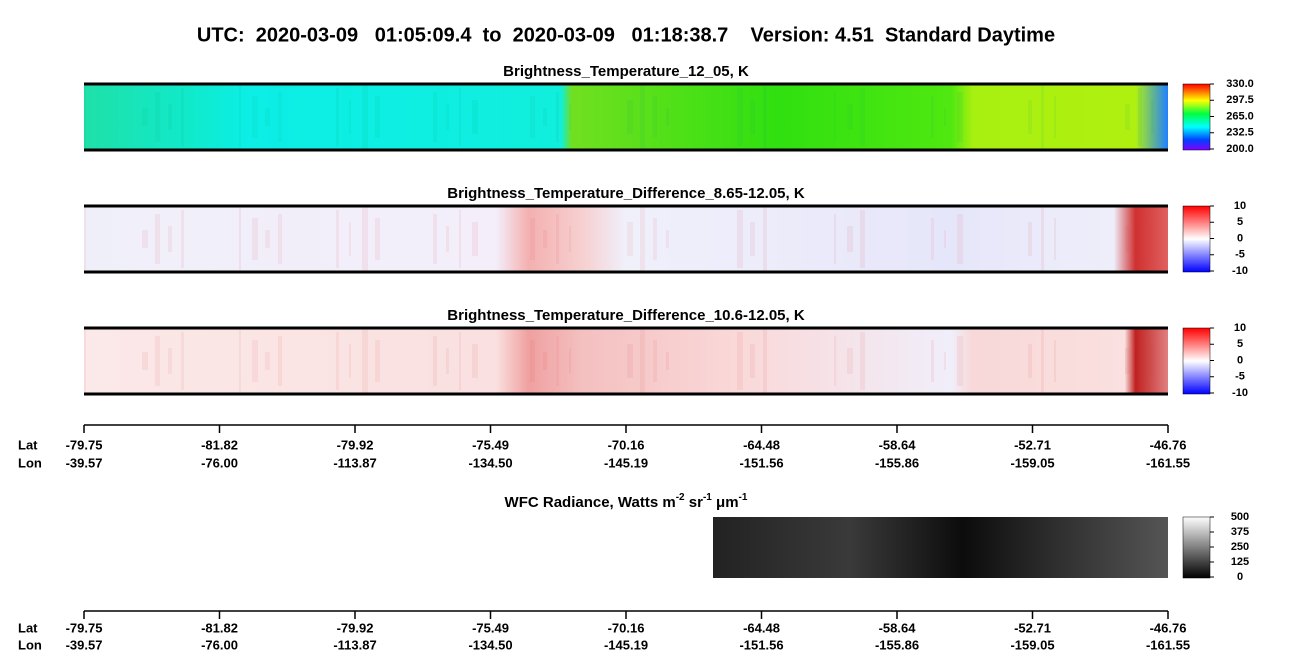 This screenshot has height=667, width=1300. I want to click on axis-label: Lon, so click(30, 462).